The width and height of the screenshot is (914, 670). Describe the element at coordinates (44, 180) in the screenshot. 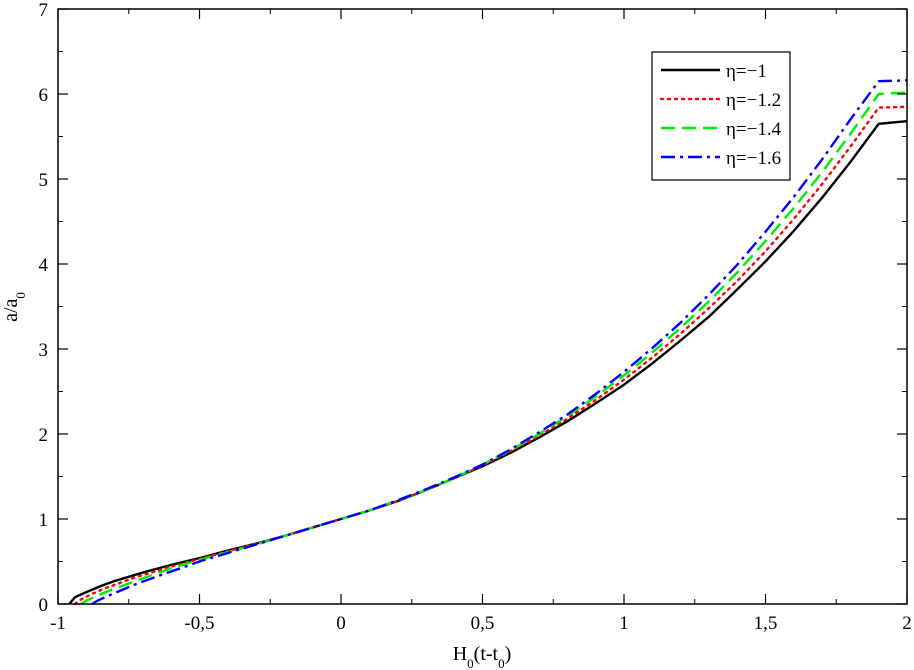

I see `y-tick-label: 5` at that location.